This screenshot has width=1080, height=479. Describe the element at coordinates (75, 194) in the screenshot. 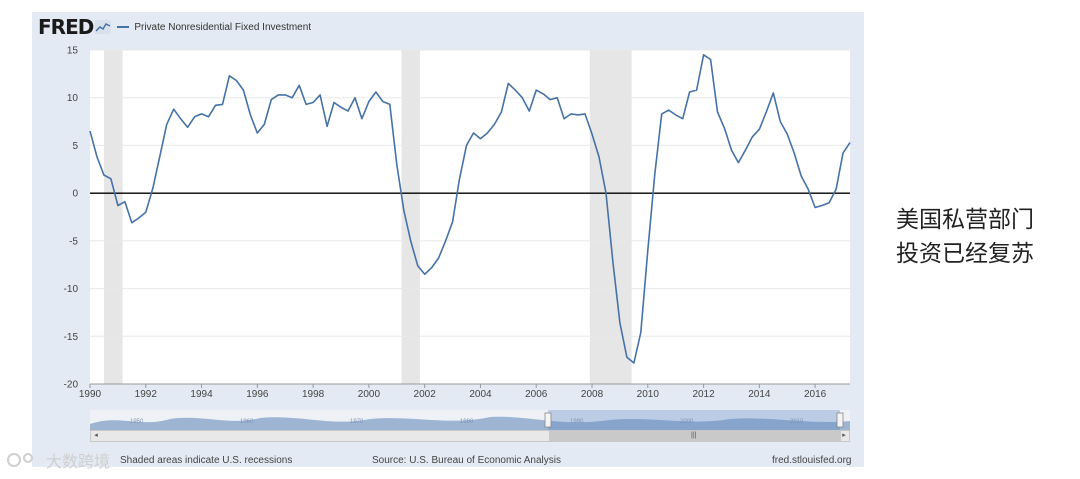

I see `y-tick-label: 0` at that location.